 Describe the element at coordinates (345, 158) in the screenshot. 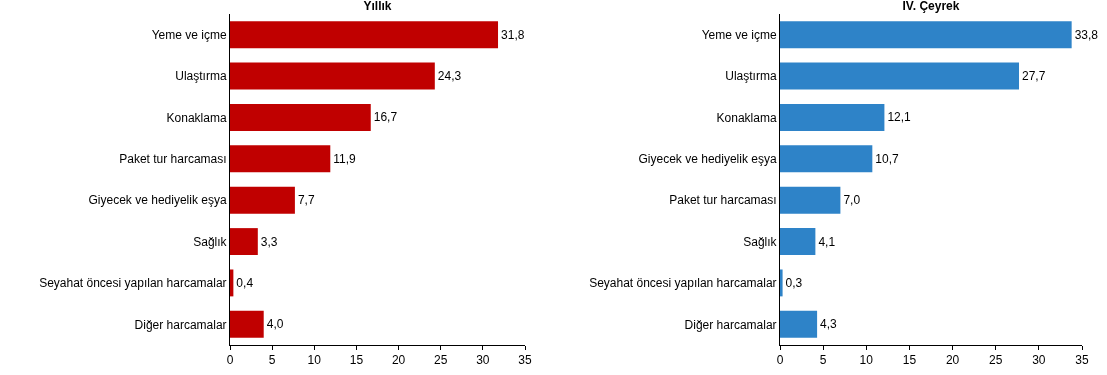

I see `data-label: 11,9` at that location.